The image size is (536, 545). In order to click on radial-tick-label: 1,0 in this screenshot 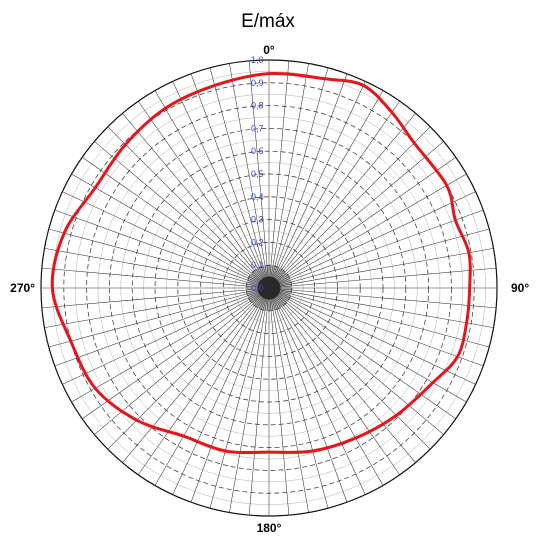, I will do `click(257, 60)`.